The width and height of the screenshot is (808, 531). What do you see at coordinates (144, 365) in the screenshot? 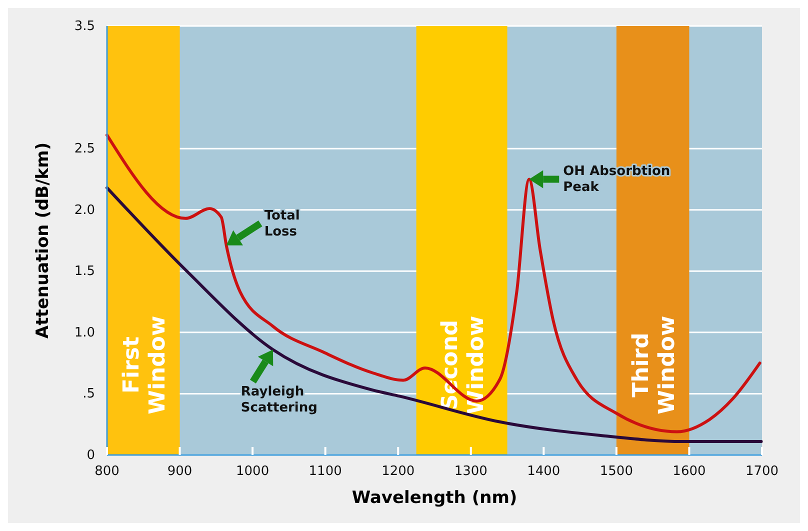
I see `band-label: First Window` at bounding box center [144, 365].